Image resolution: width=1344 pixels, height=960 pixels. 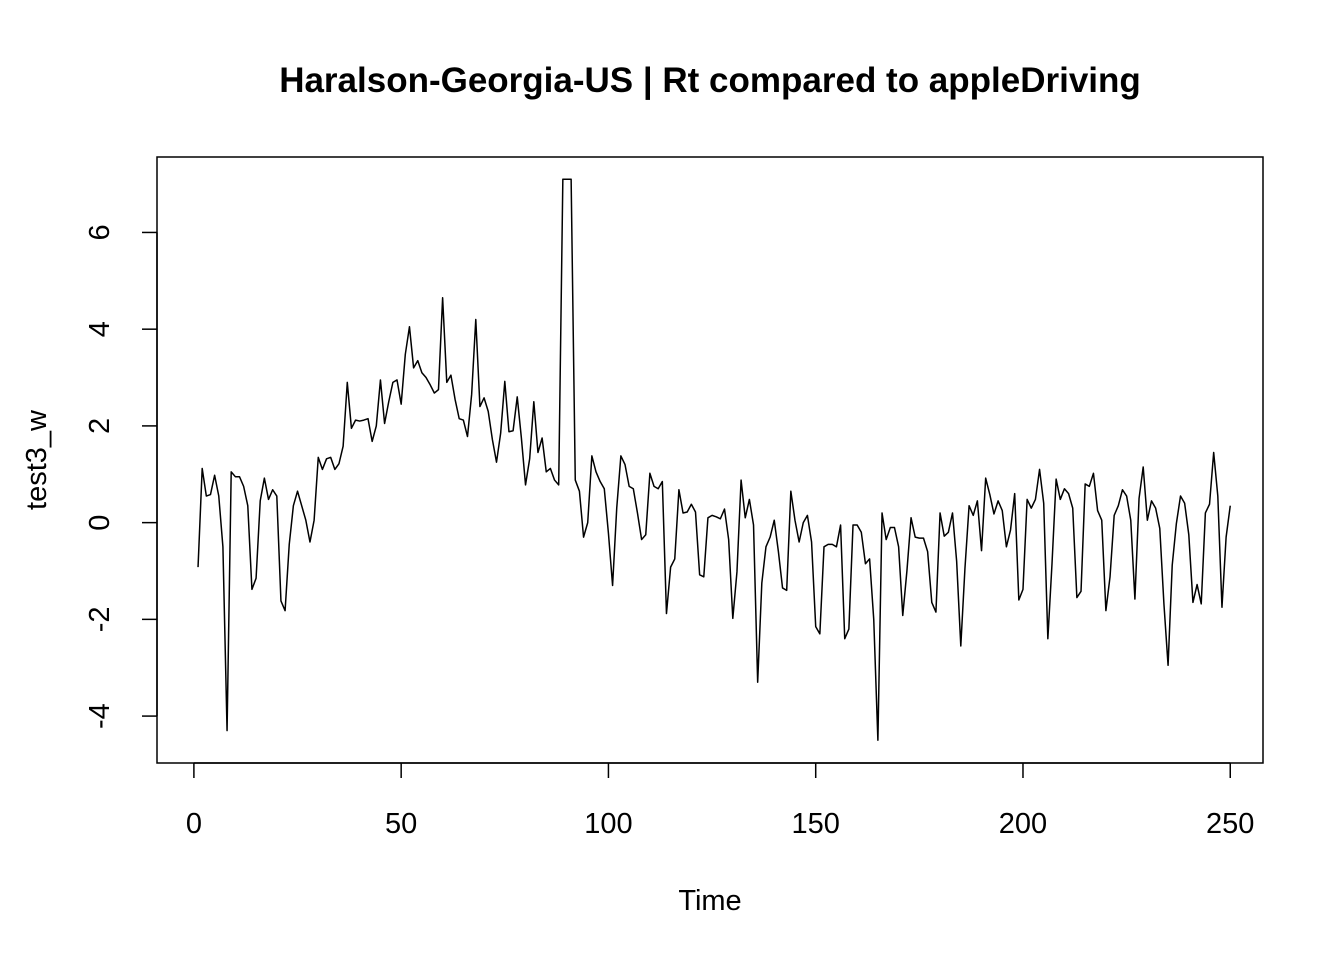 What do you see at coordinates (100, 523) in the screenshot?
I see `y-tick-label: 0` at bounding box center [100, 523].